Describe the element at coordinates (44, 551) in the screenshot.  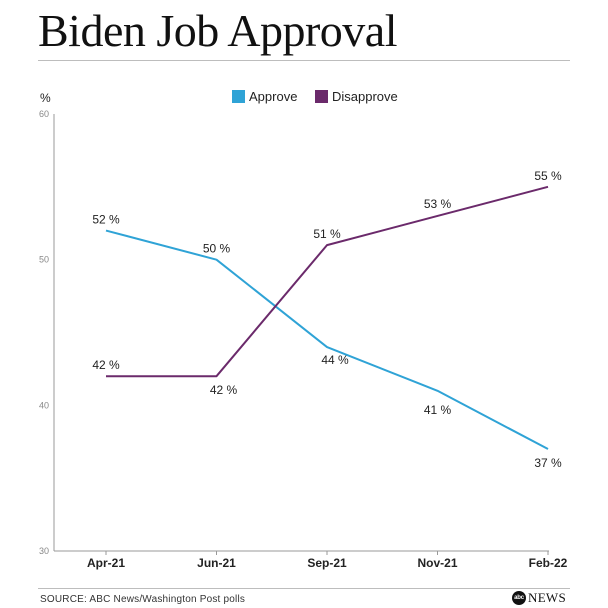
I see `y-tick-label: 30` at that location.